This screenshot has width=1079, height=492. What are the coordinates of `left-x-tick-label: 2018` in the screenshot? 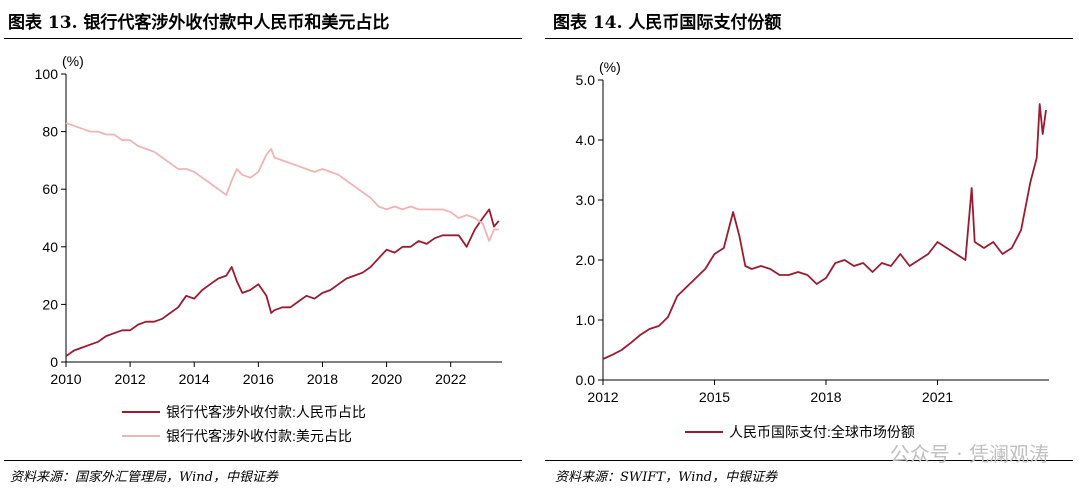 It's located at (322, 379).